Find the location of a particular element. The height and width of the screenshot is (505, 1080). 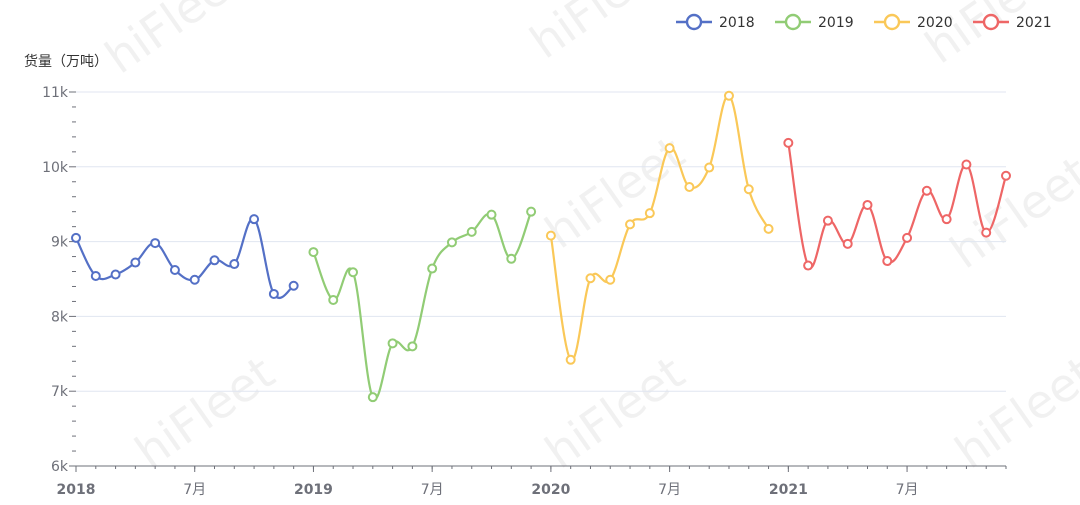

legend-label: 2018 is located at coordinates (737, 23).